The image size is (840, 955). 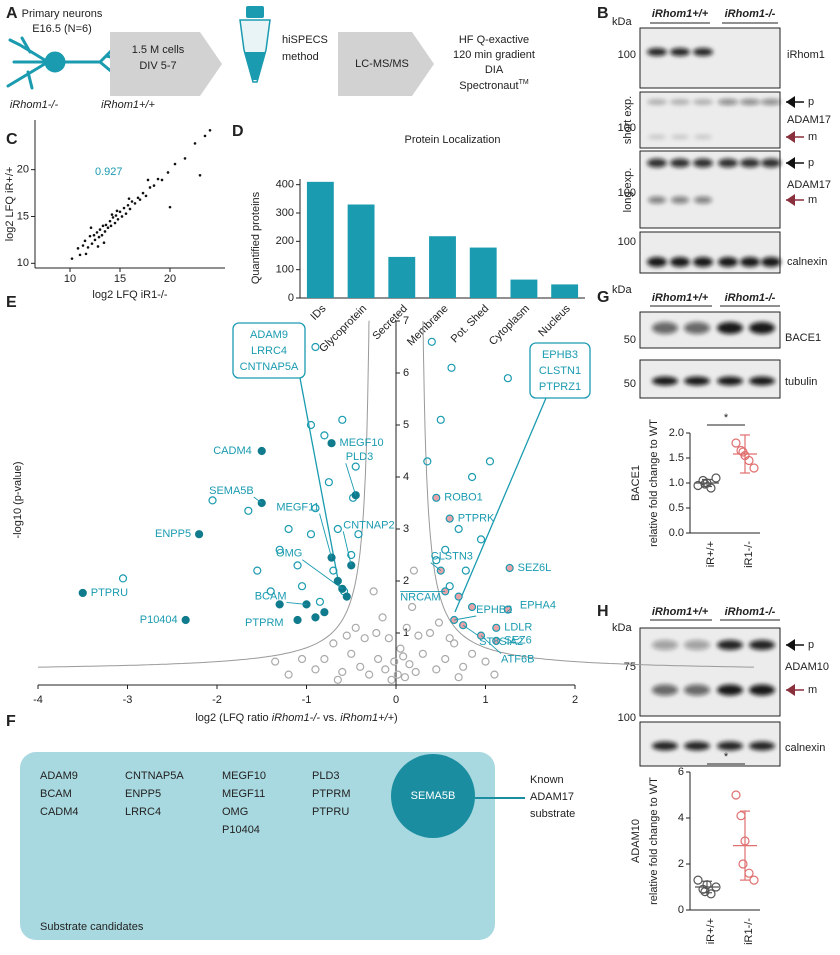 I want to click on known-substrate: SEMA5B, so click(x=433, y=796).